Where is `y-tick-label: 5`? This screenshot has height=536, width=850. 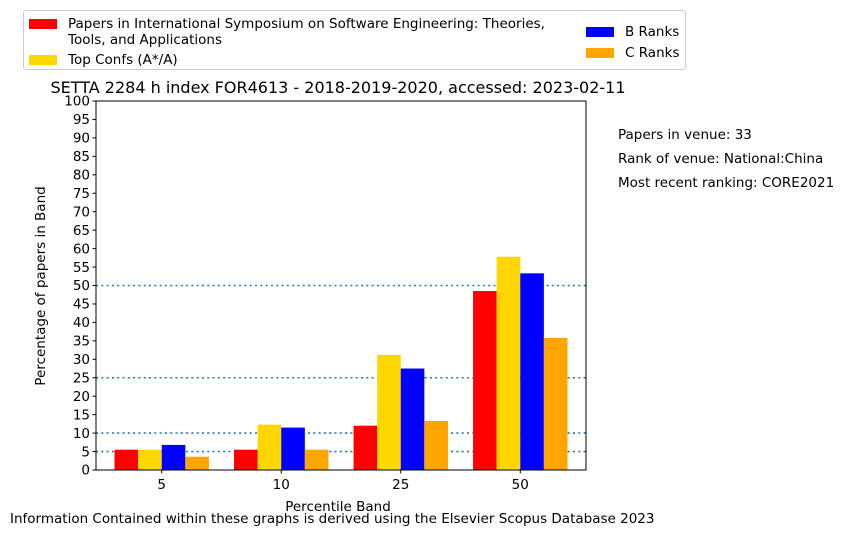 y-tick-label: 5 is located at coordinates (85, 452).